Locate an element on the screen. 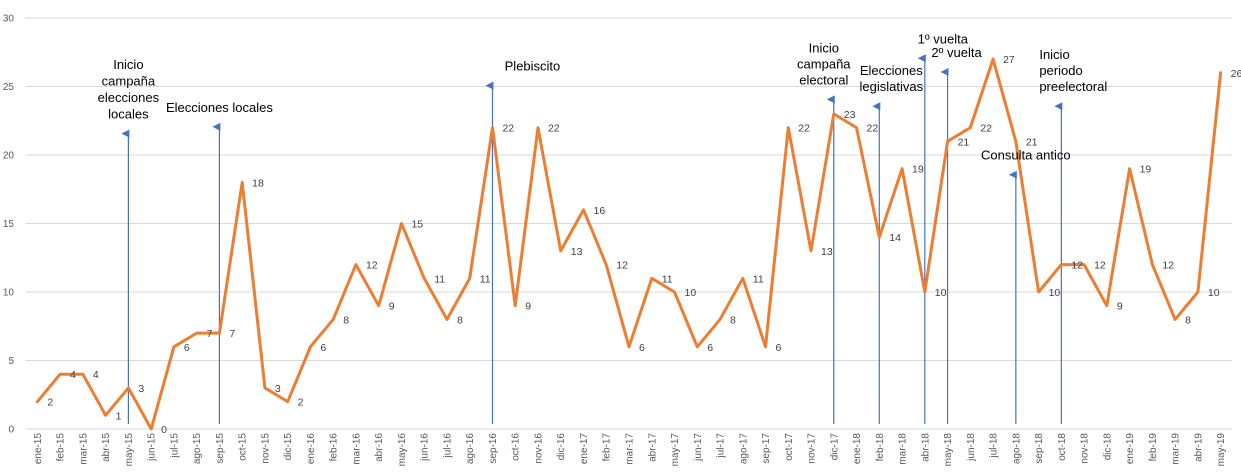  x-tick-label: dic-16 is located at coordinates (561, 447).